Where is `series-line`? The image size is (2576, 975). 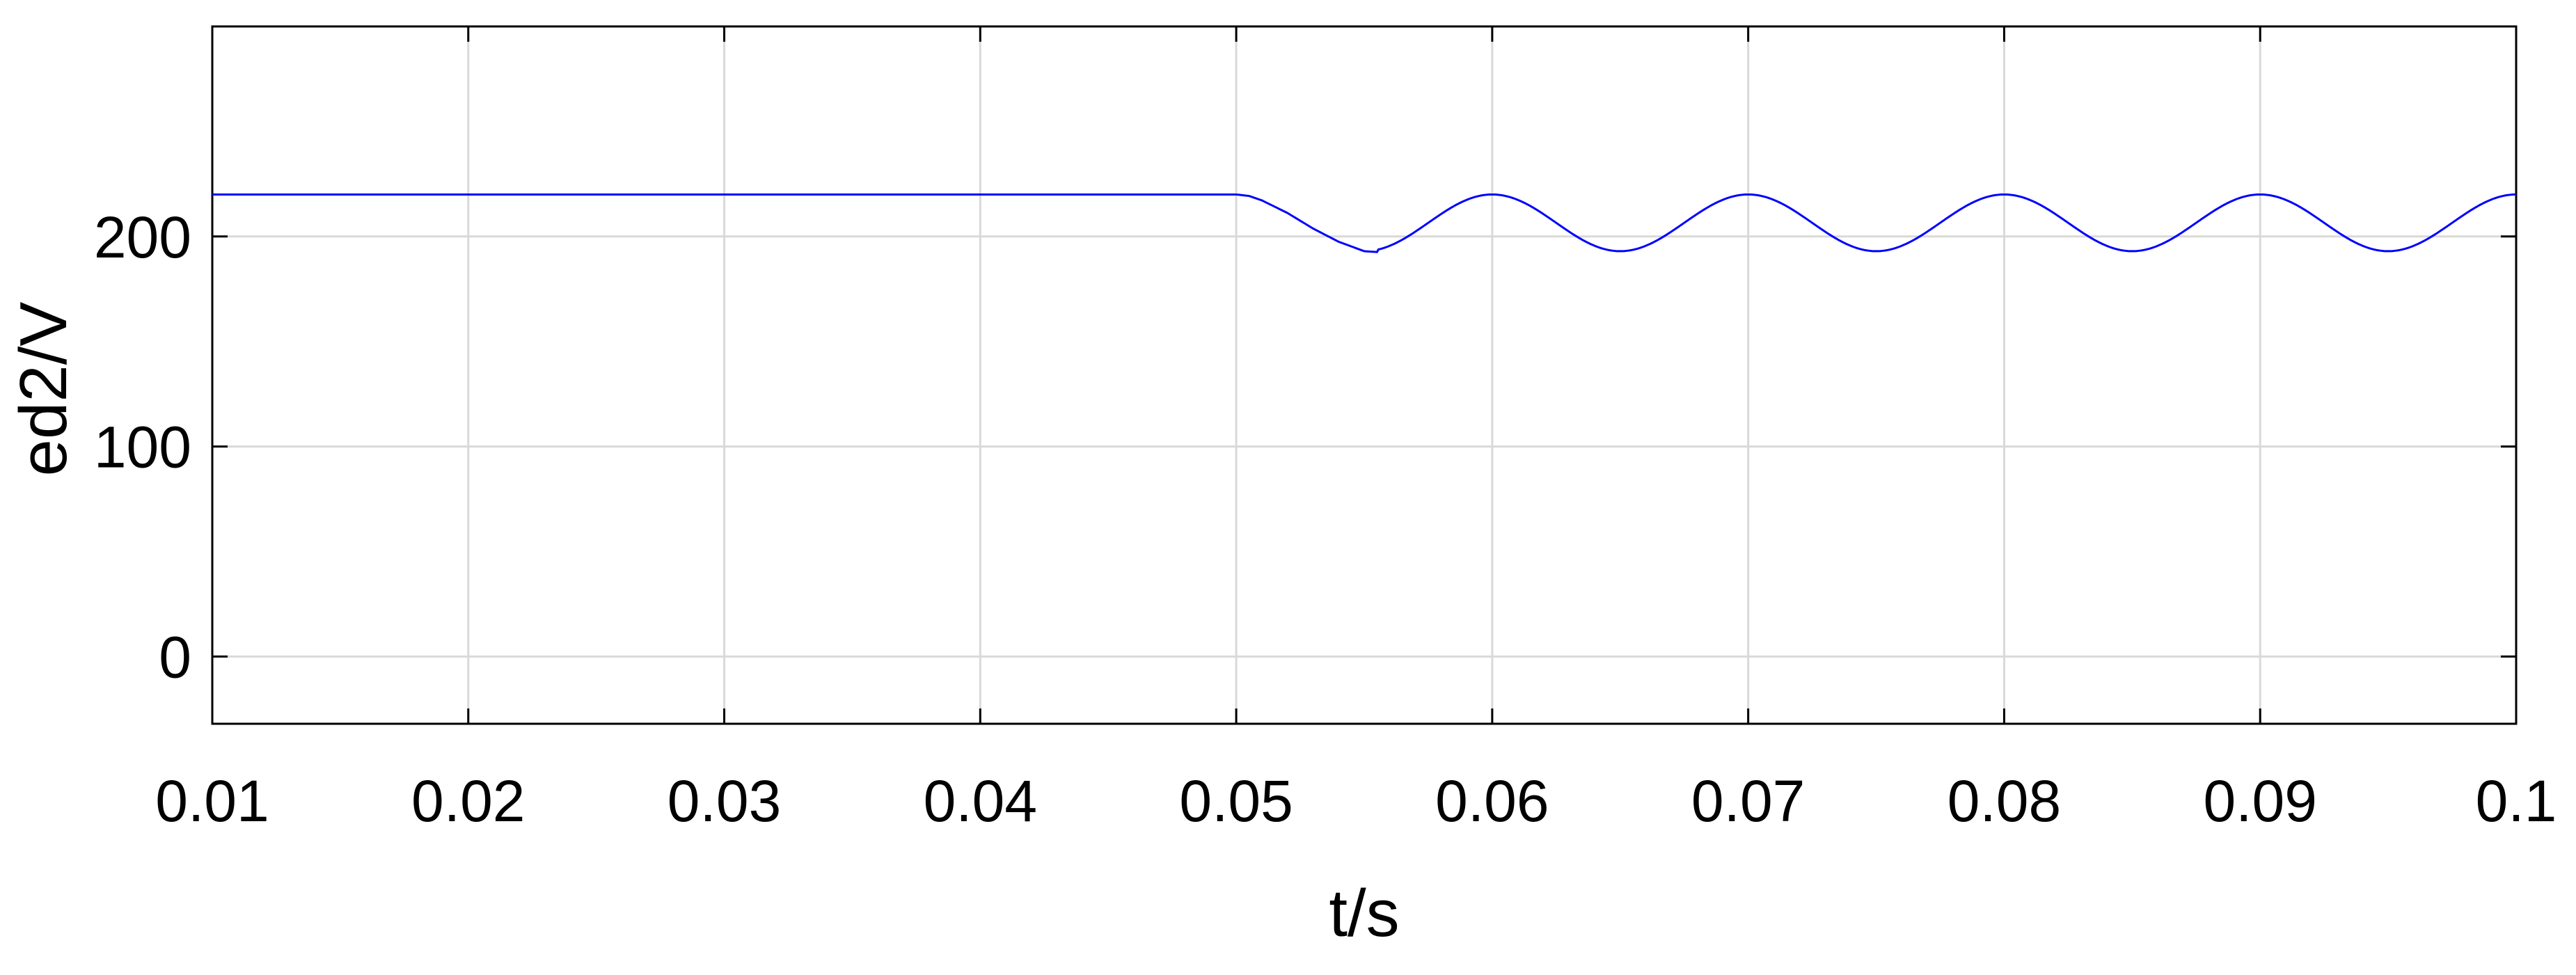 series-line is located at coordinates (1364, 223).